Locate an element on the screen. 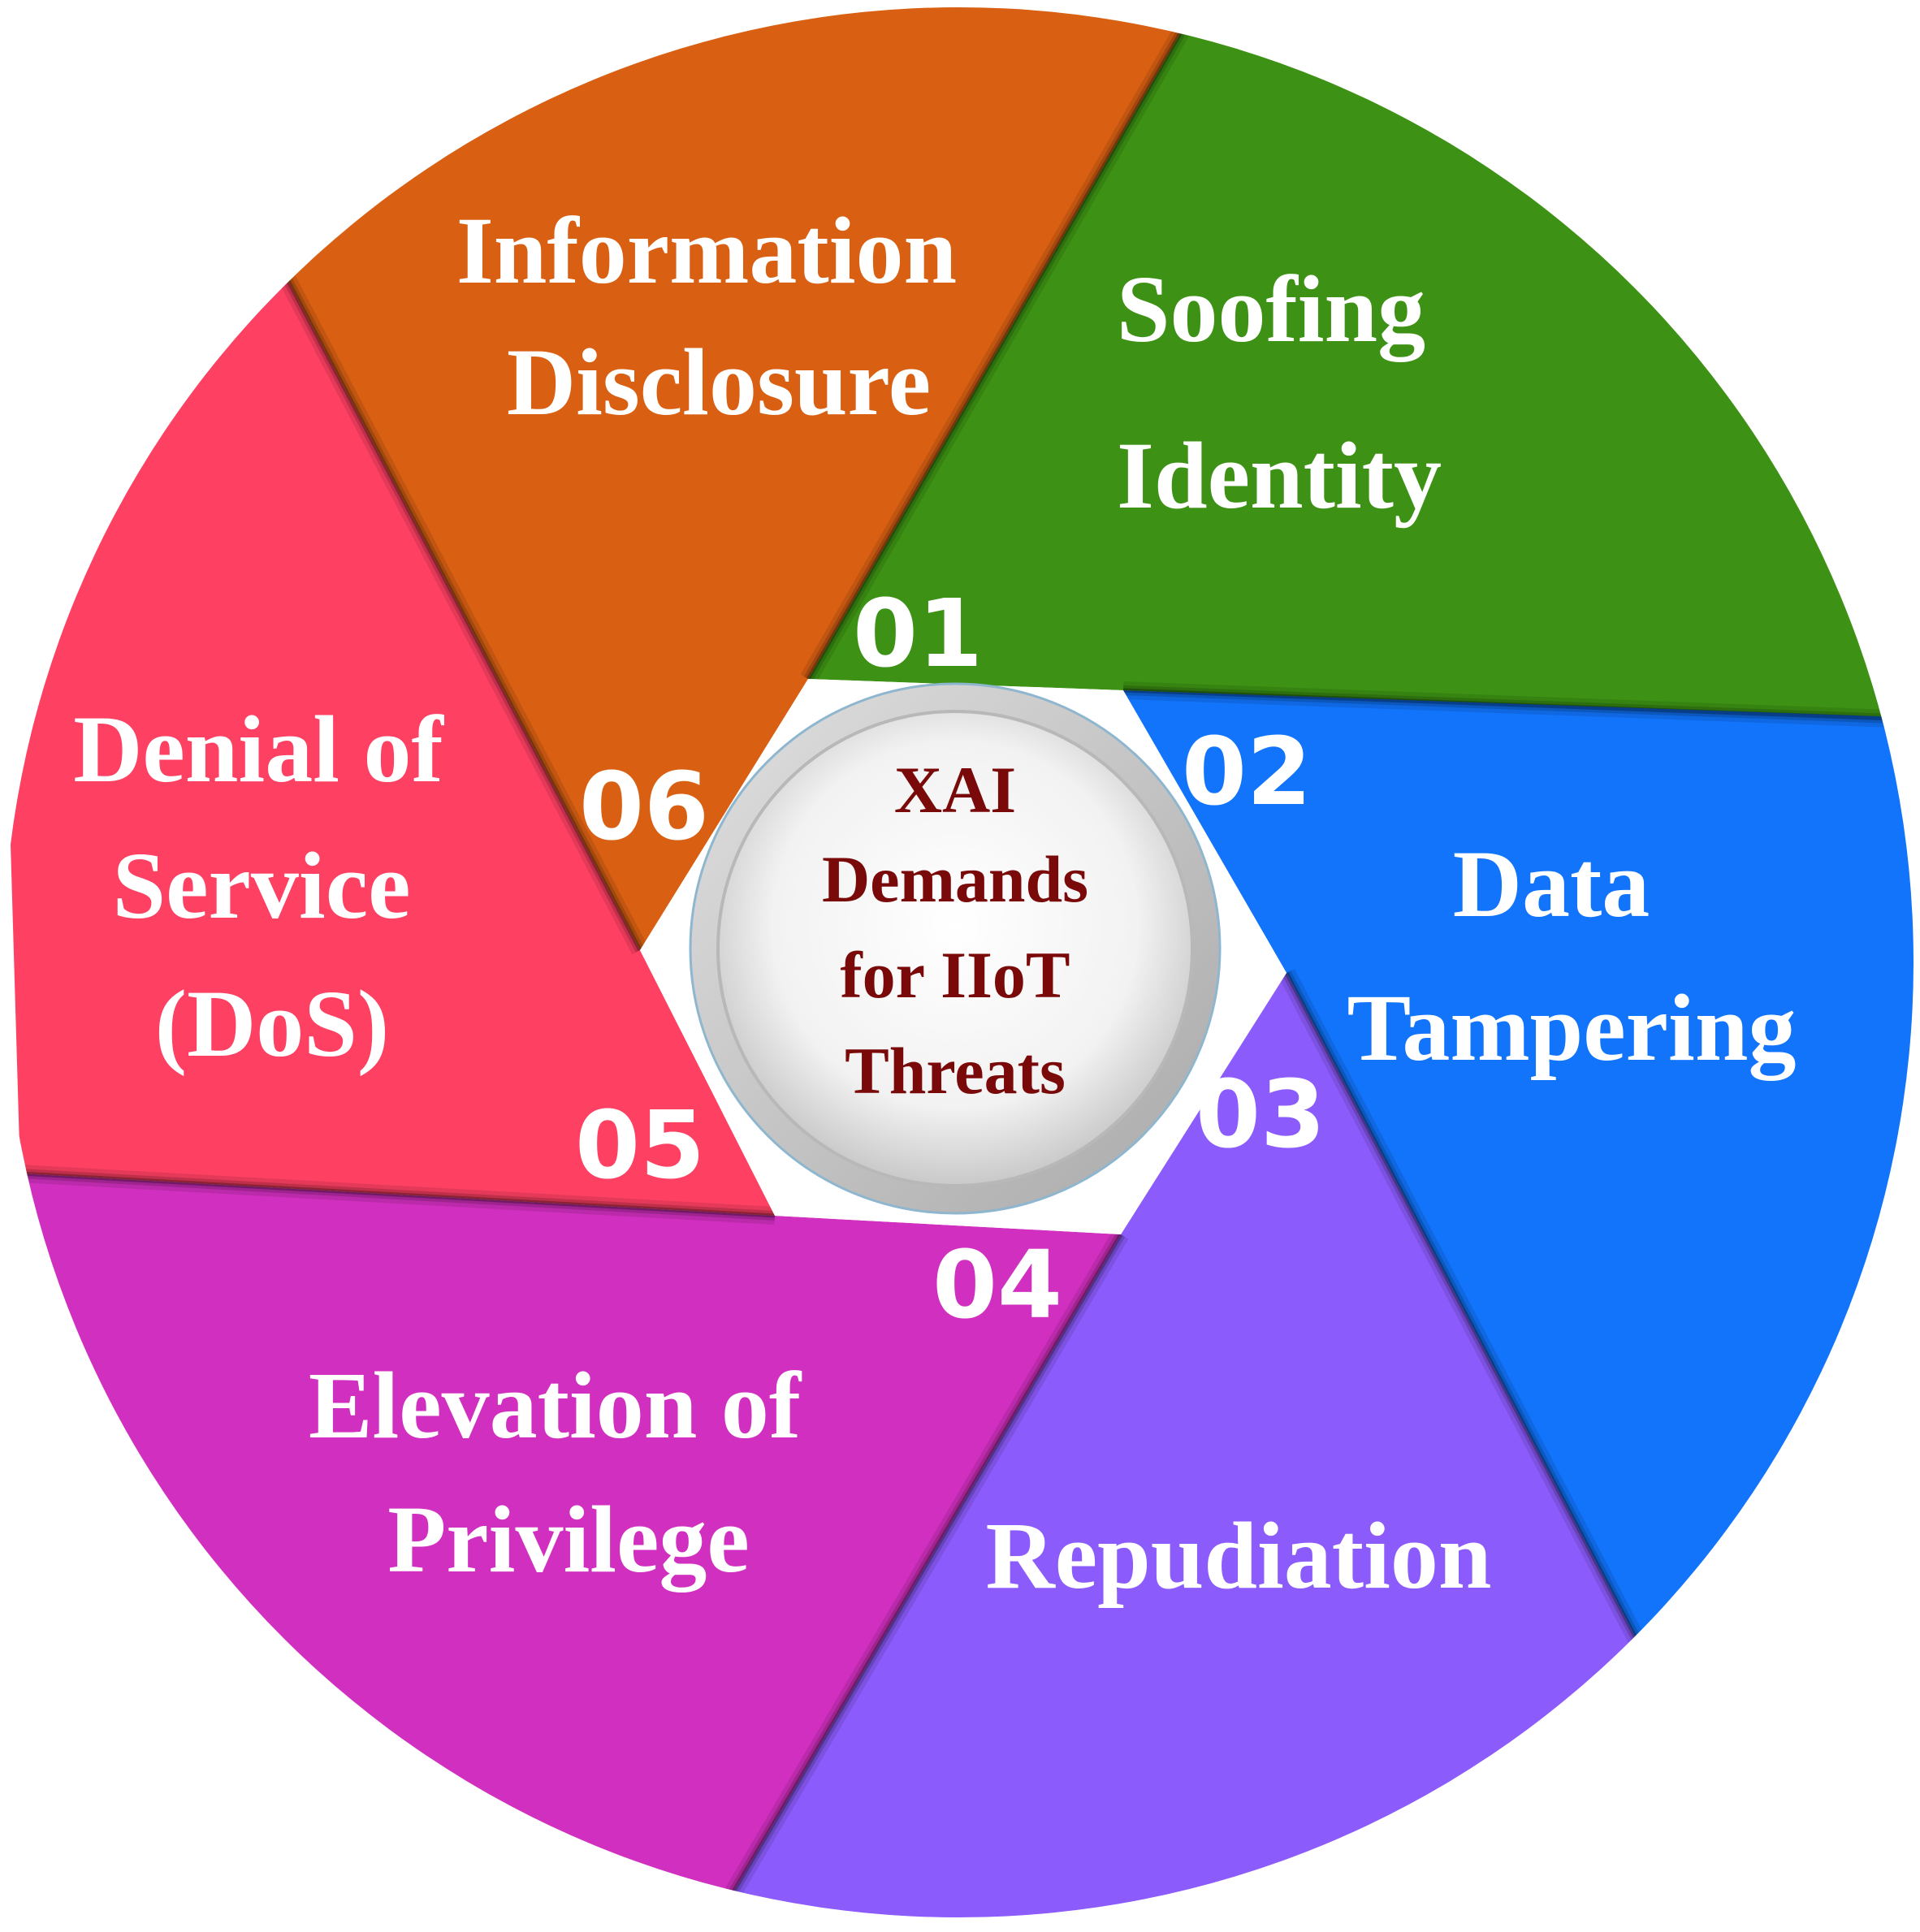 The height and width of the screenshot is (1932, 1920). segment-number-03: 03 is located at coordinates (1260, 1115).